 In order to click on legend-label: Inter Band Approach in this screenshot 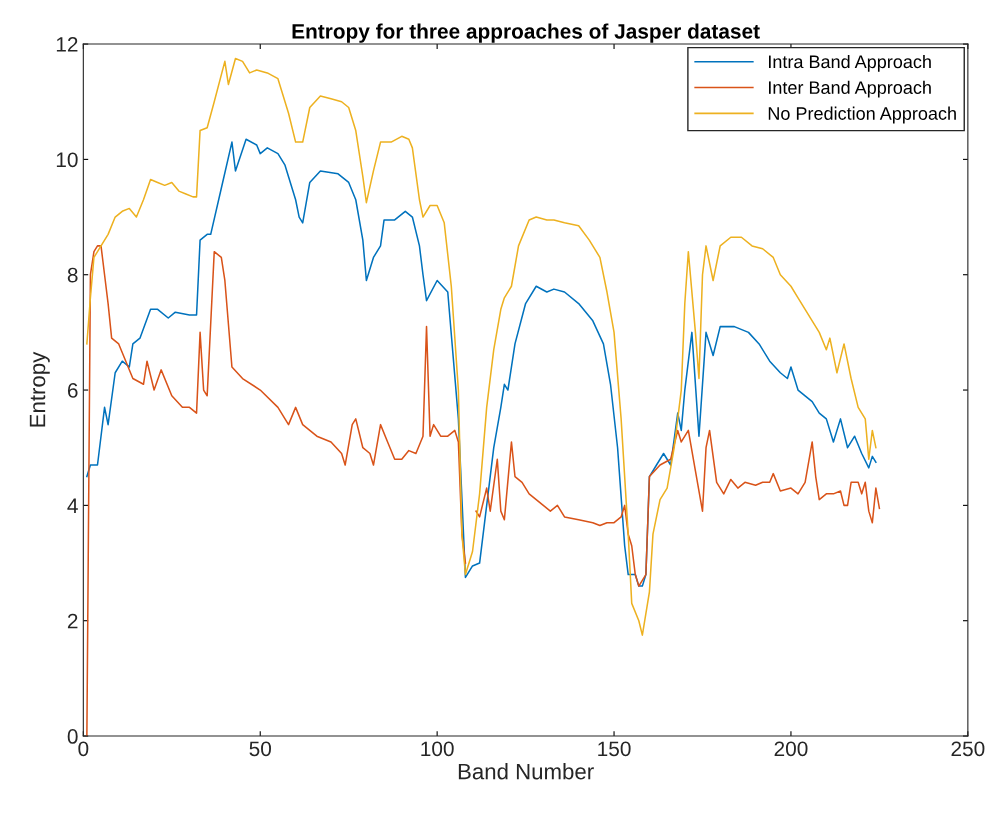, I will do `click(850, 89)`.